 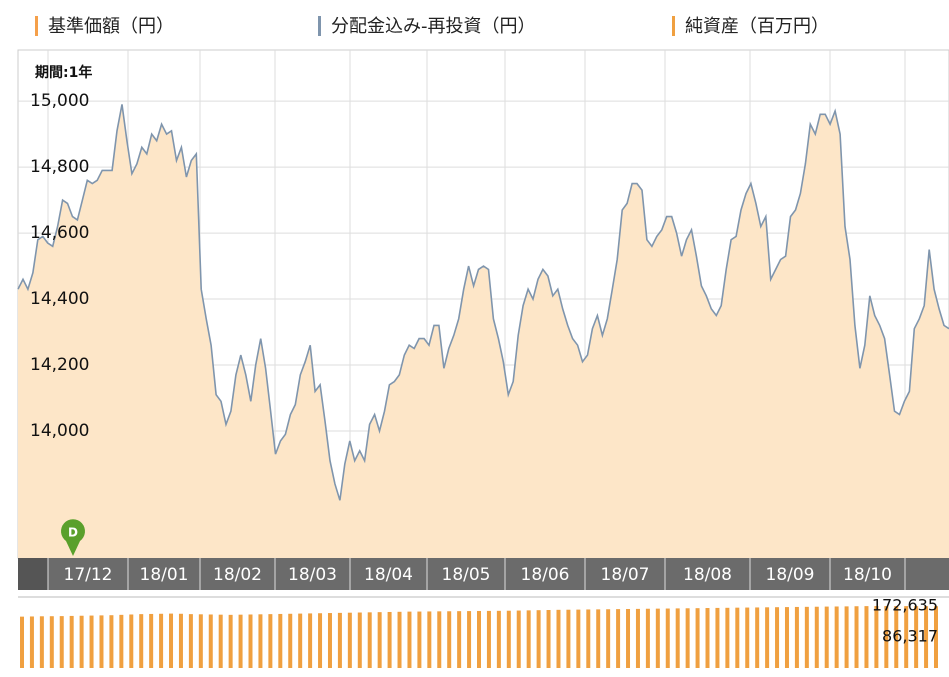 What do you see at coordinates (111, 26) in the screenshot?
I see `legend-label: 基準価額（円）` at bounding box center [111, 26].